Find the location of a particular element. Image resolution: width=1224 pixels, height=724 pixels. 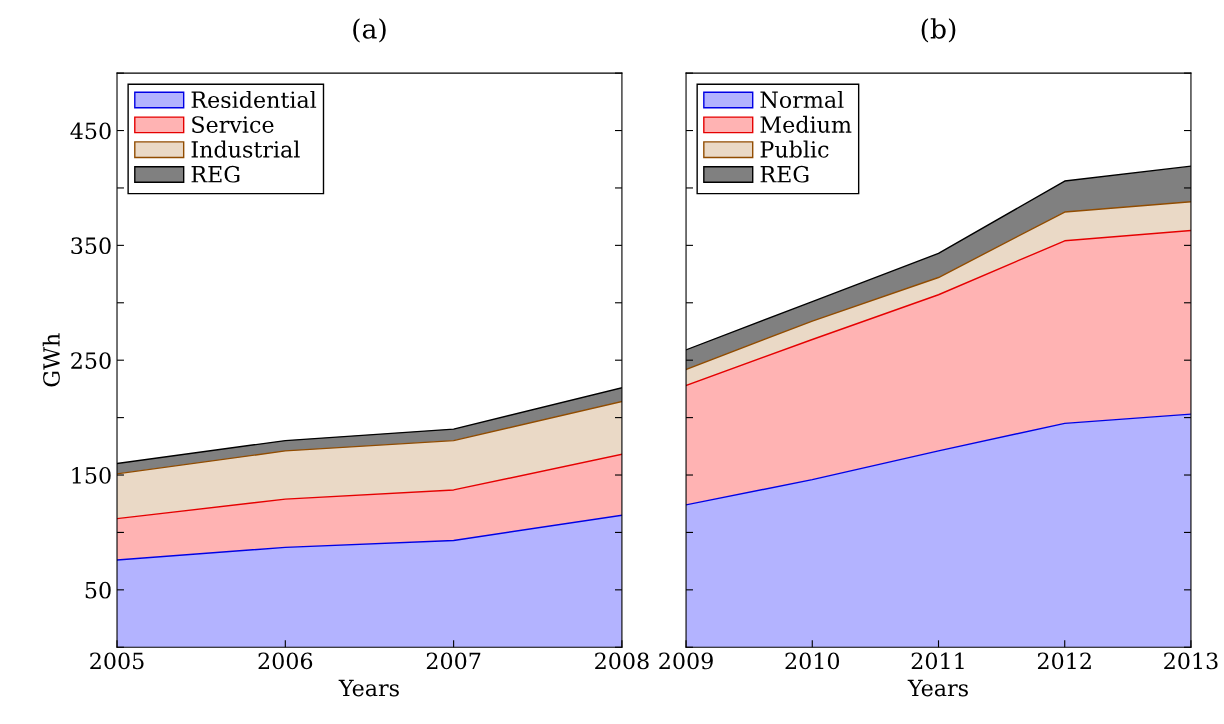

legend-label: Public is located at coordinates (794, 149).